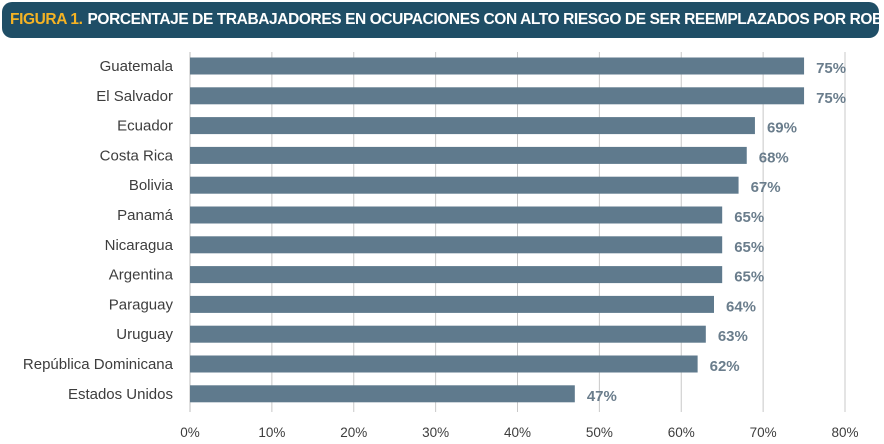 The width and height of the screenshot is (884, 444). What do you see at coordinates (763, 432) in the screenshot?
I see `x-tick-label: 70%` at bounding box center [763, 432].